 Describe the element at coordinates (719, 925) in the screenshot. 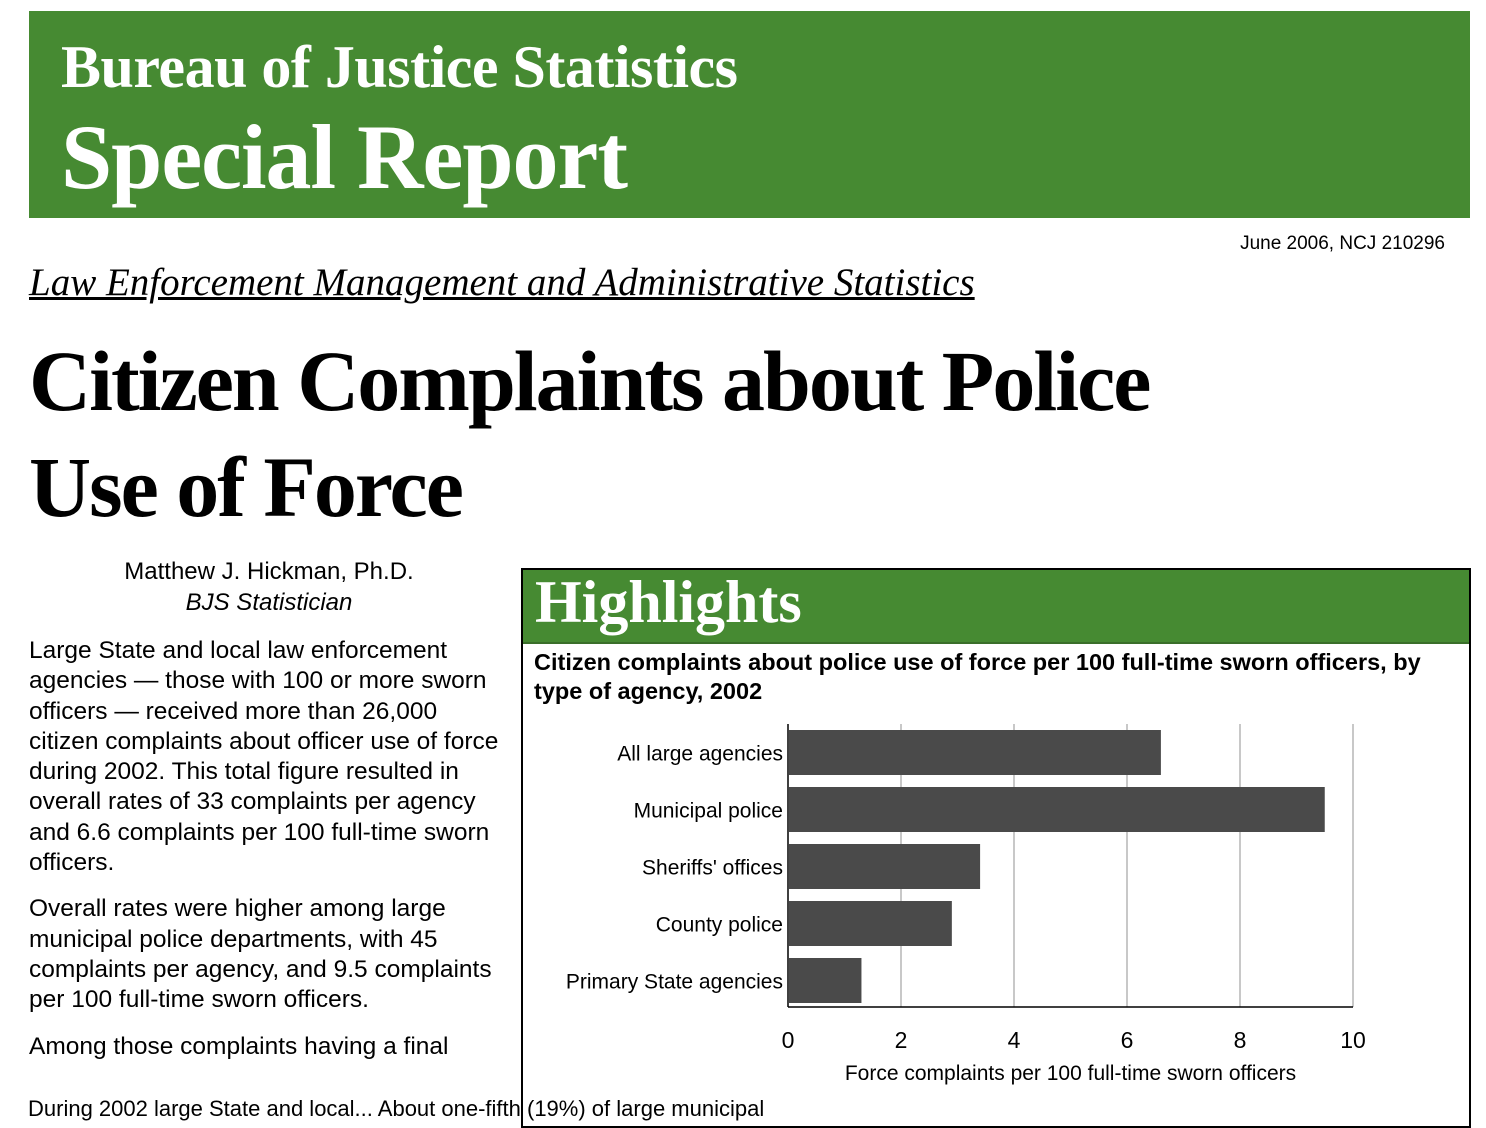

I see `category-label: County police` at that location.